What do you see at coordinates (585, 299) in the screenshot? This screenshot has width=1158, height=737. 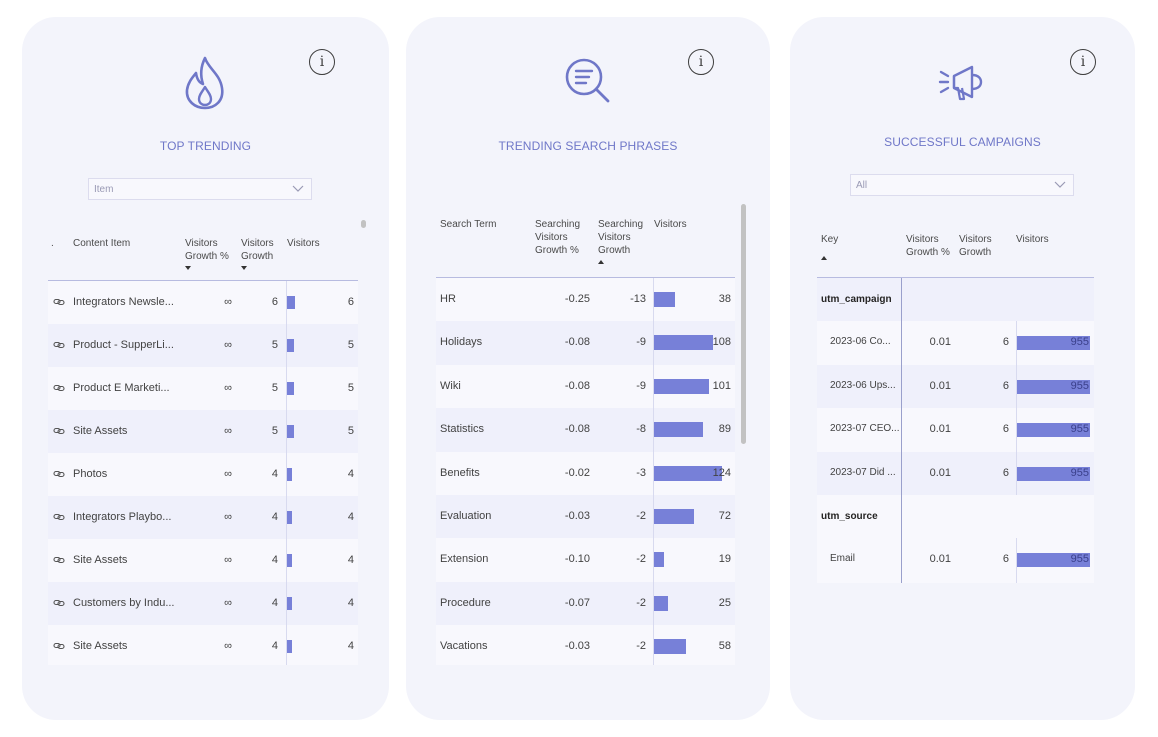 I see `table-row: HR -0.25 -13 38` at bounding box center [585, 299].